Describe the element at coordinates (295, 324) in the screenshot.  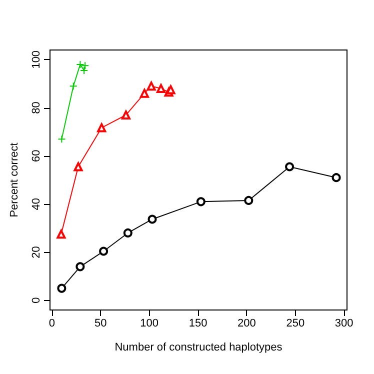
I see `x-tick-label: 250` at that location.